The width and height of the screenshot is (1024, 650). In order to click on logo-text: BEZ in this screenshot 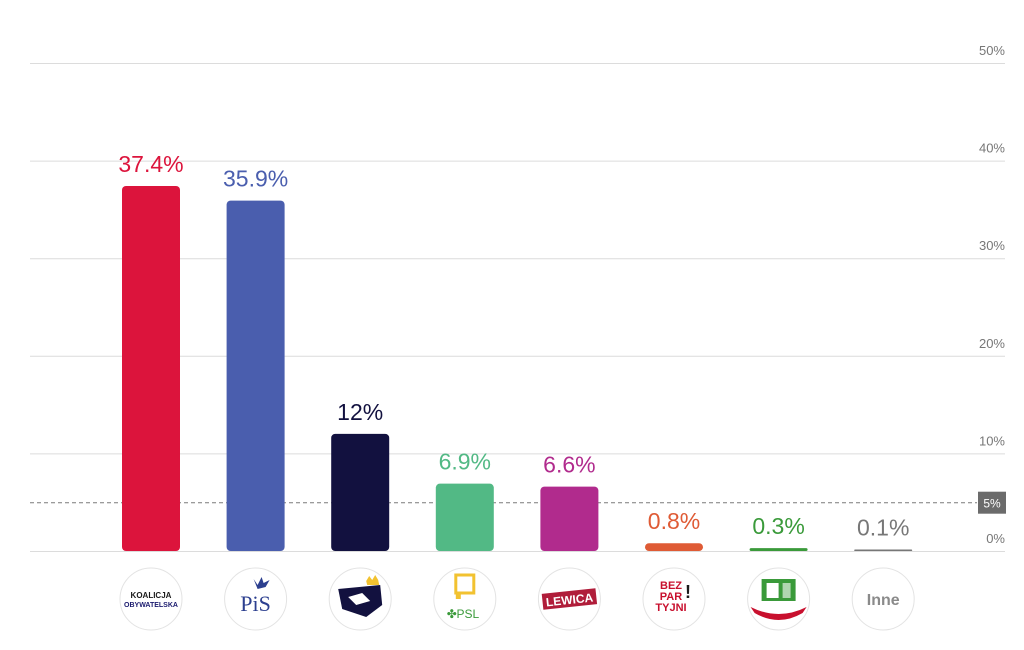, I will do `click(671, 586)`.